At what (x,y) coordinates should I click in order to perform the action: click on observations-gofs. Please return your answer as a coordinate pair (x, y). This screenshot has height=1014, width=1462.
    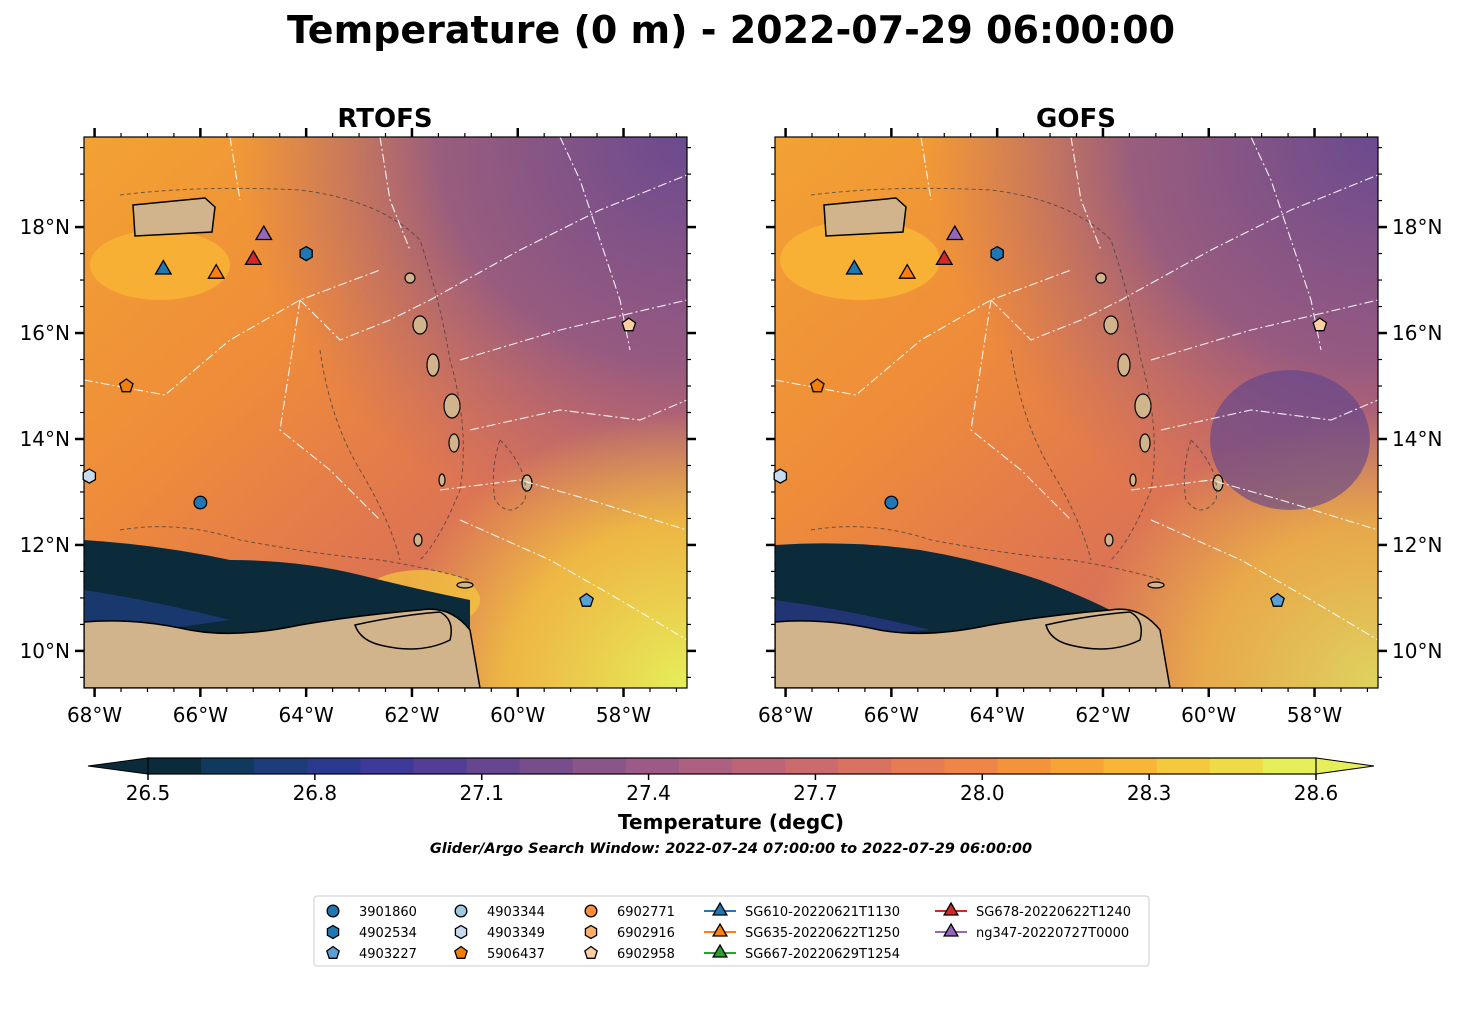
    Looking at the image, I should click on (1050, 415).